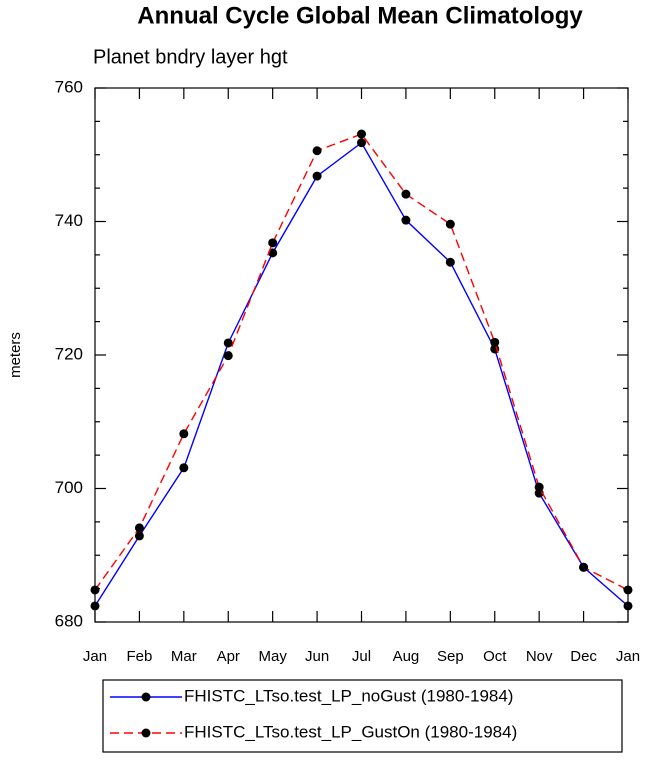 The width and height of the screenshot is (648, 760). I want to click on x-tick-label: Aug, so click(406, 656).